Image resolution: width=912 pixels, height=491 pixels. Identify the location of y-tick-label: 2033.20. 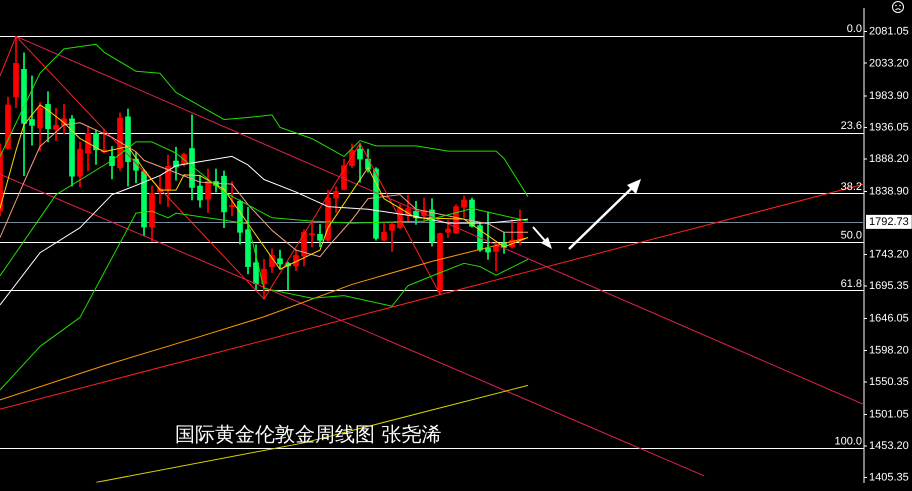
(889, 63).